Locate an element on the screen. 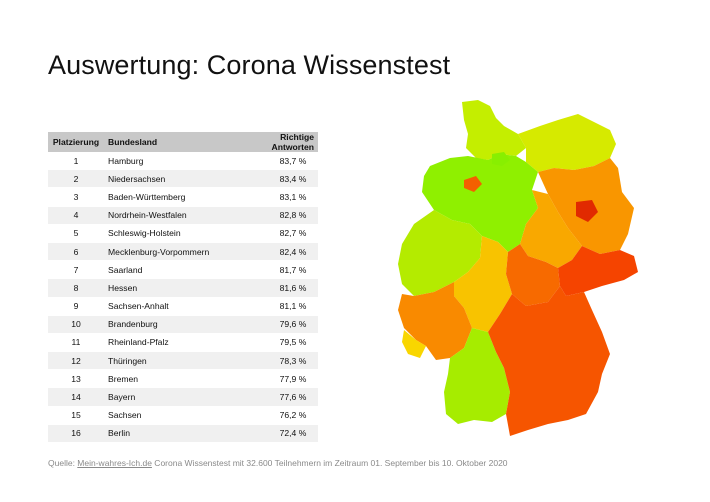 The image size is (710, 502). value-cell: 81,6 % is located at coordinates (275, 288).